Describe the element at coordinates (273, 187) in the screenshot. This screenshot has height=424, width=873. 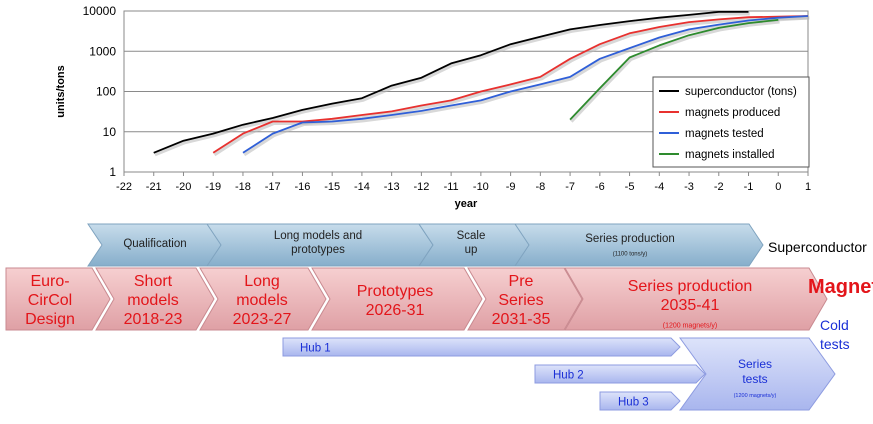
I see `x-tick-label: -17` at that location.